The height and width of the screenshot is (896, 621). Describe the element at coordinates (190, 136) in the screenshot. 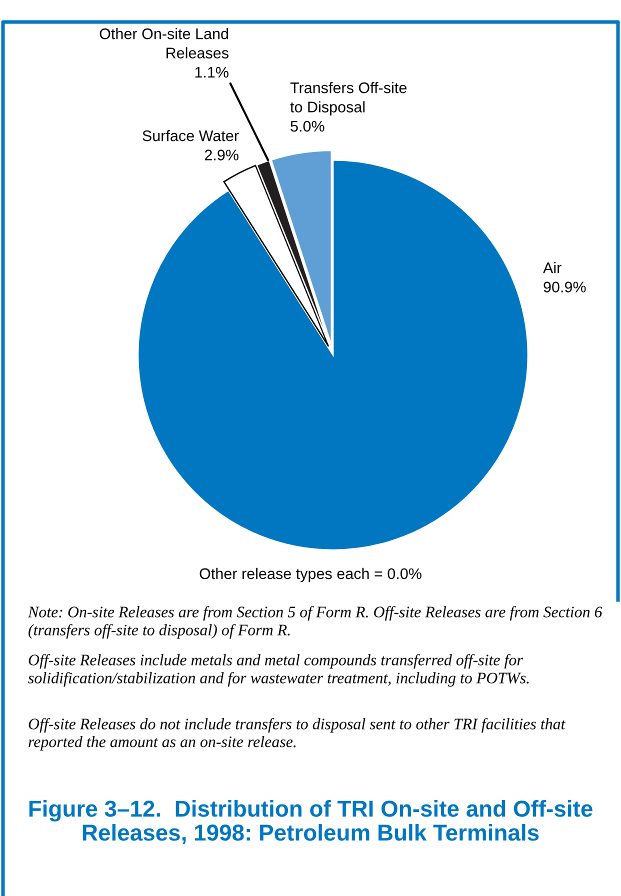

I see `slice-label: Surface Water` at that location.